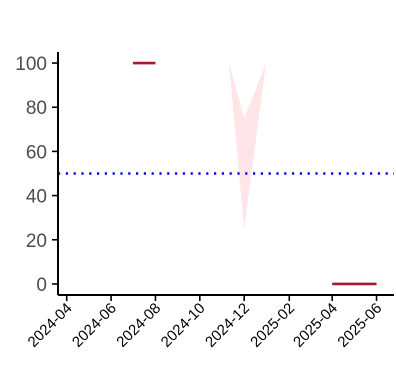 This screenshot has width=396, height=367. What do you see at coordinates (41, 285) in the screenshot?
I see `y-tick-label: 0` at bounding box center [41, 285].